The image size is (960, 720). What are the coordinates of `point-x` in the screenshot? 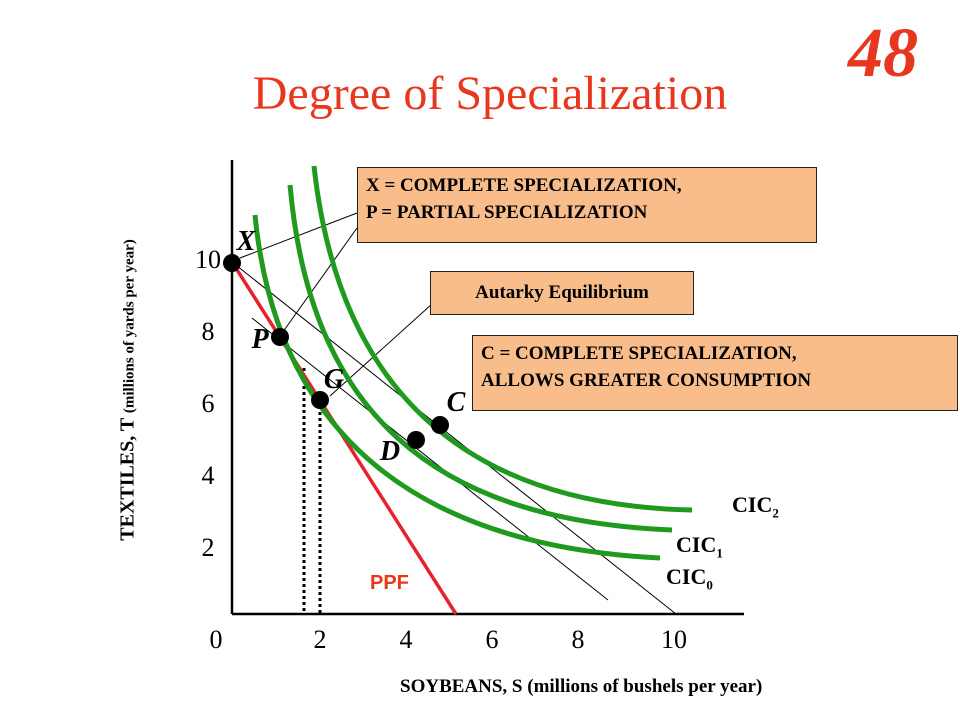 It's located at (232, 263).